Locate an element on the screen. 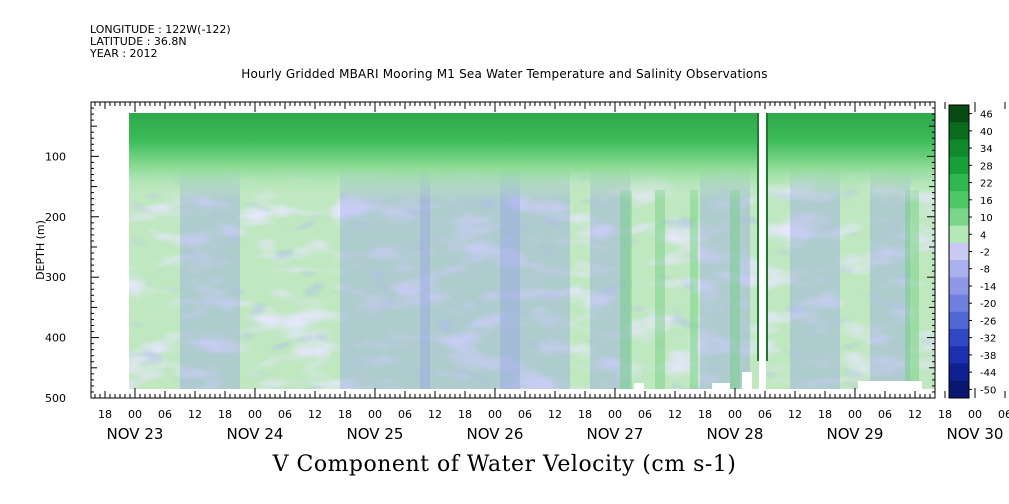 This screenshot has height=504, width=1009. colorbar-label: 46 is located at coordinates (986, 115).